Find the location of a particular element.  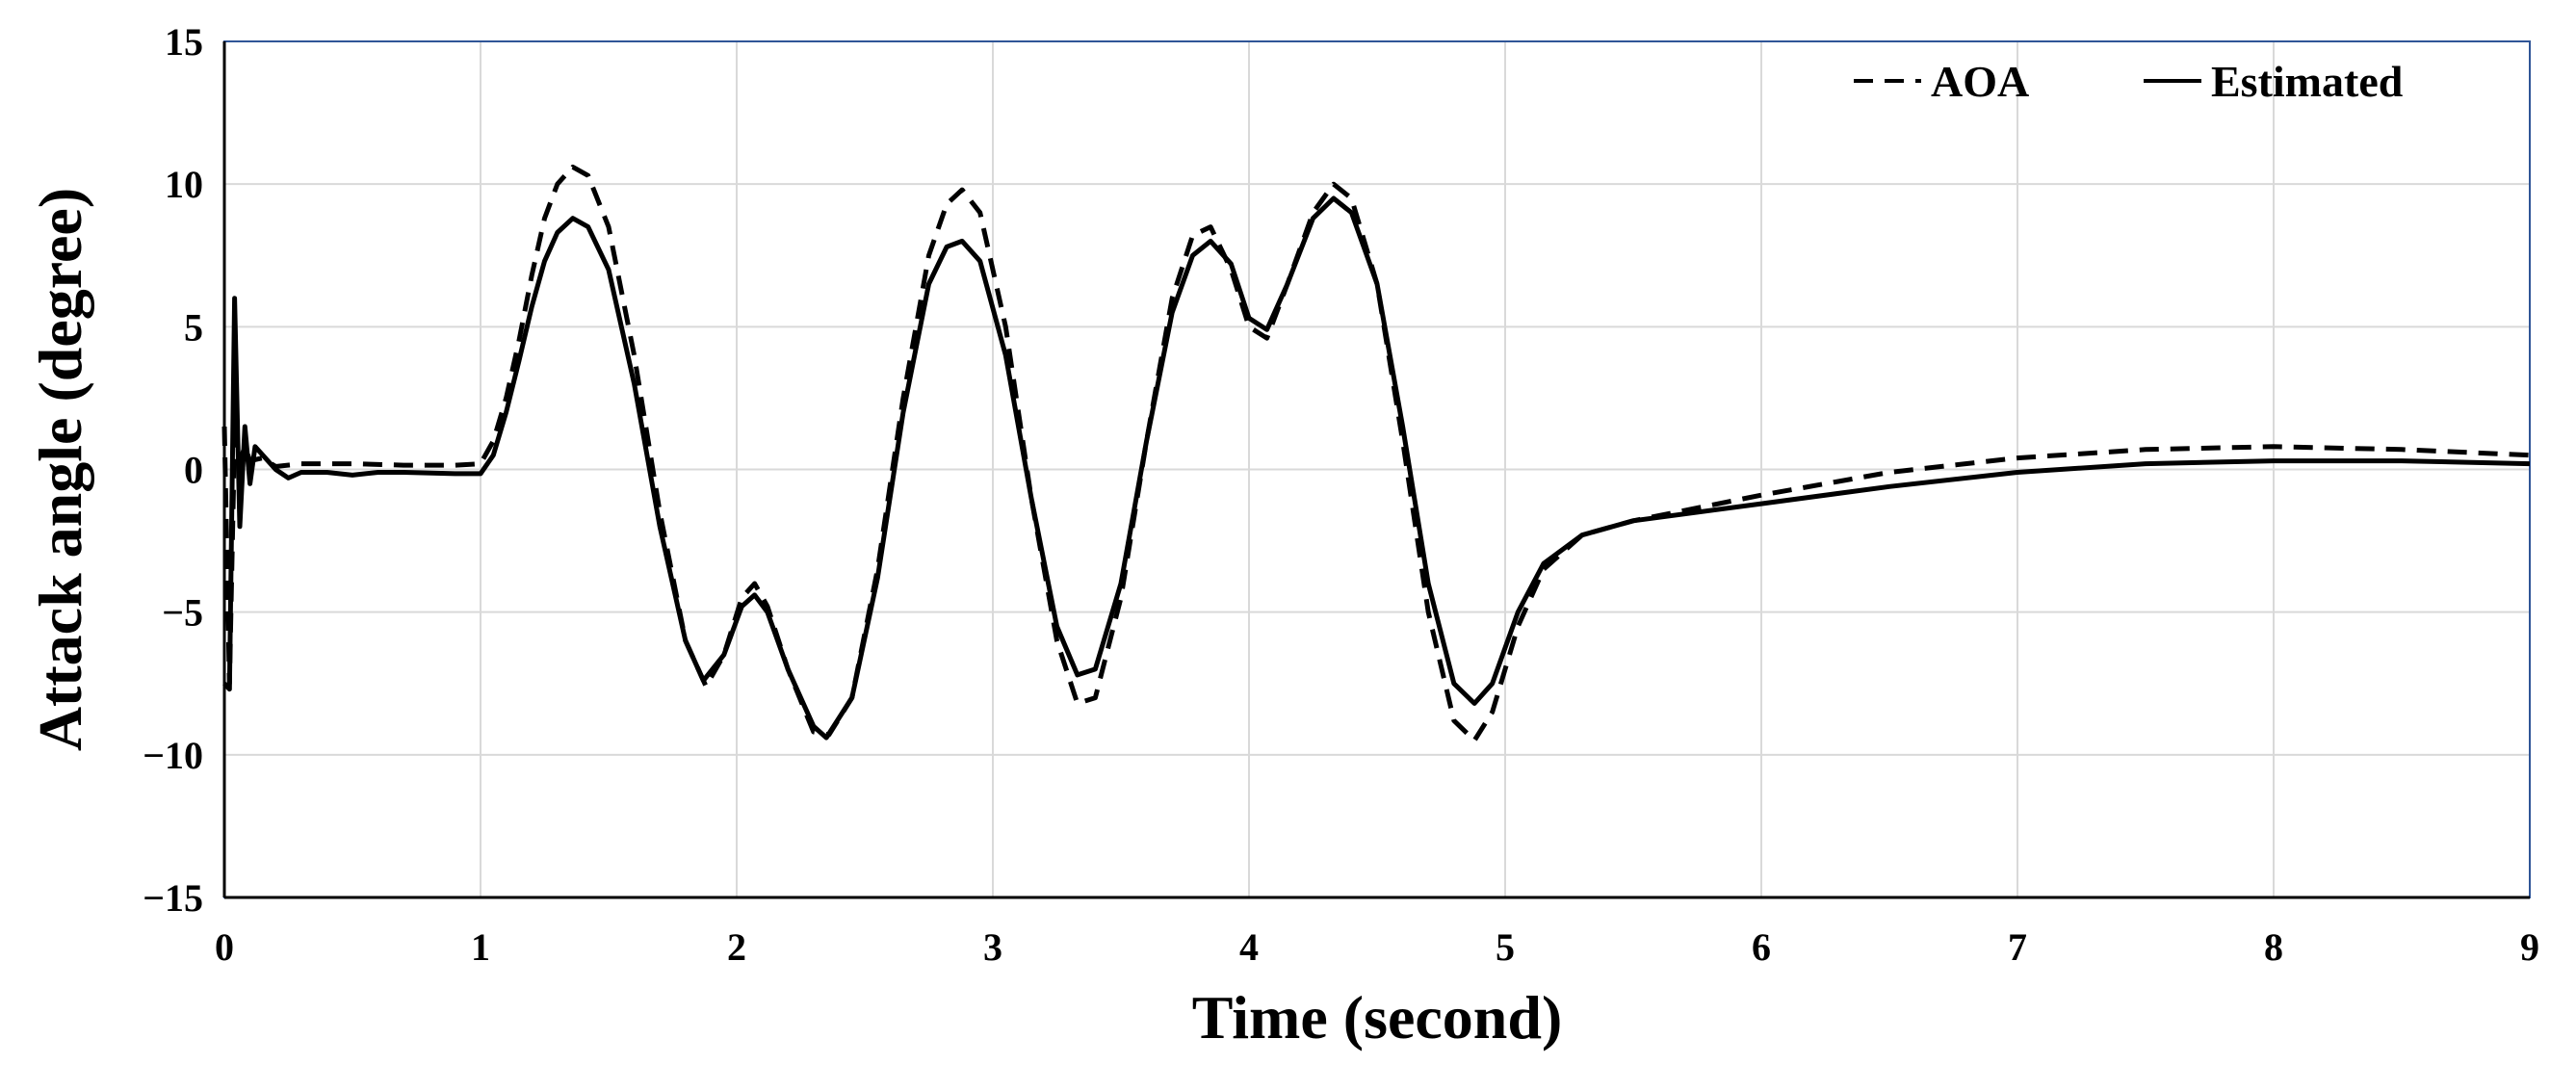

y-tick-label: 15 is located at coordinates (184, 42).